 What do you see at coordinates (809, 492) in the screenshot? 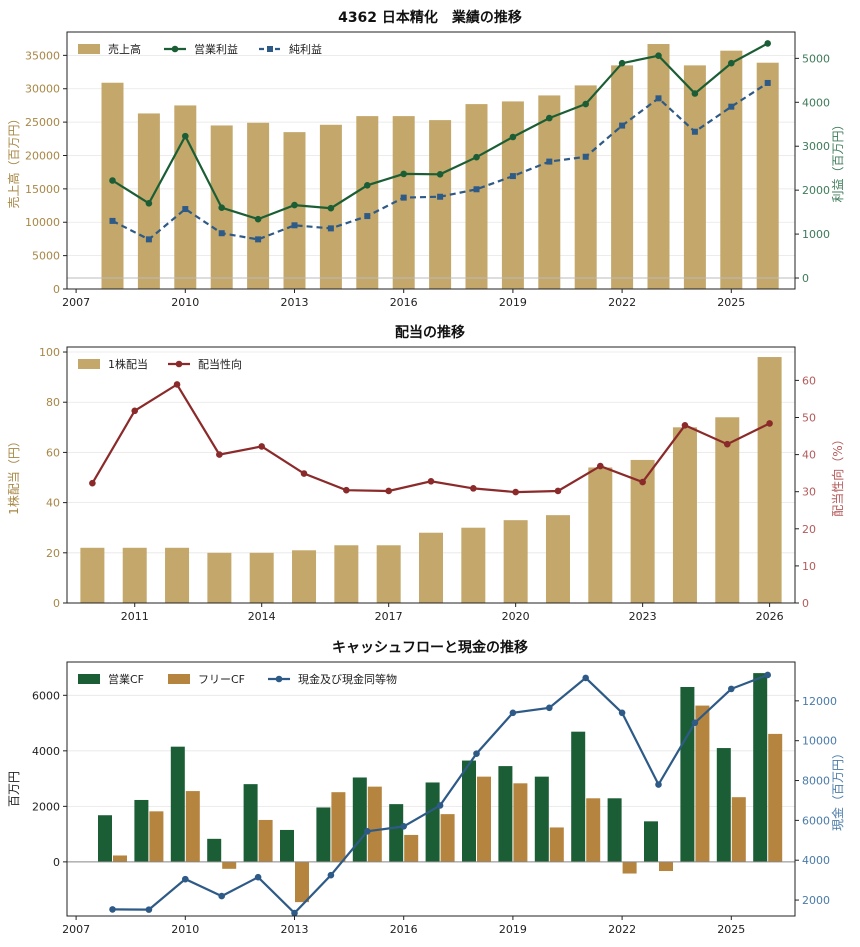
I see `y2-tick-label: 30` at bounding box center [809, 492].